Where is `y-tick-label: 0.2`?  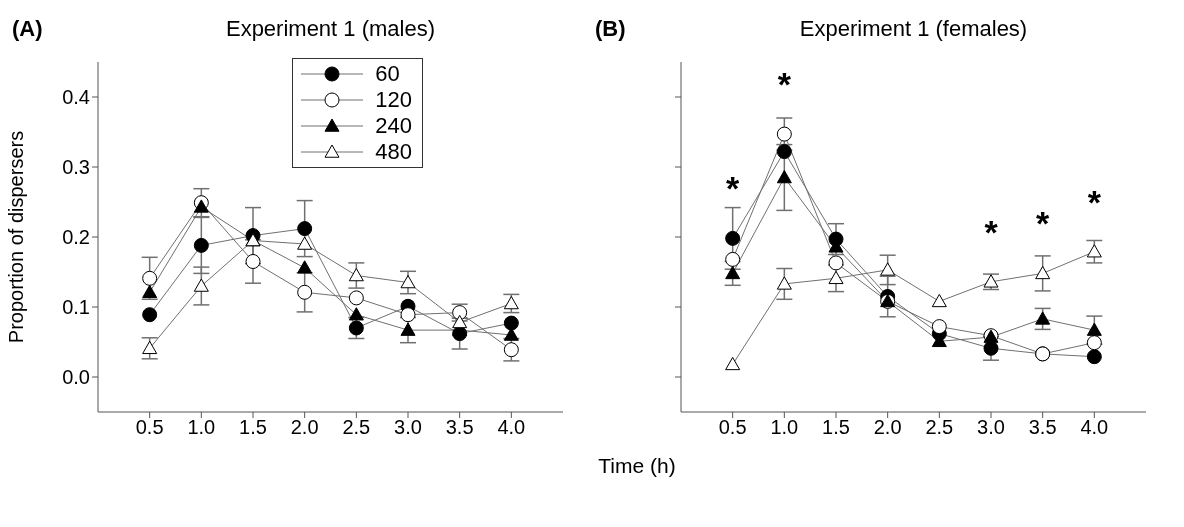
y-tick-label: 0.2 is located at coordinates (76, 237).